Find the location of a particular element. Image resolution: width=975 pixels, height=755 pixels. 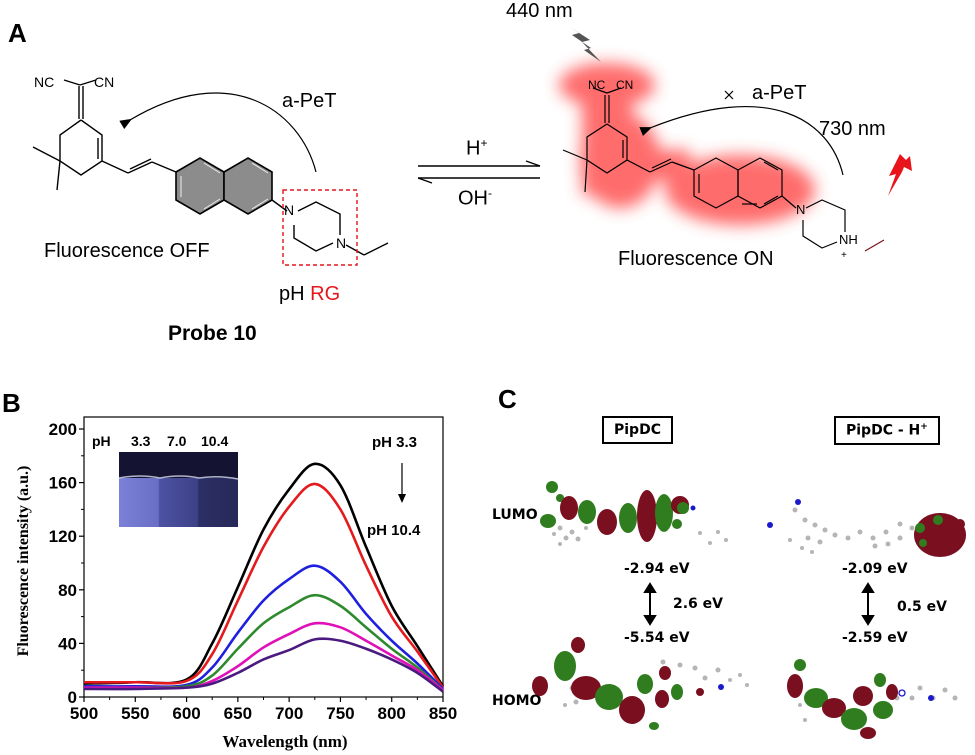

y-axis-label: Fluorescence intensity (a.u.) is located at coordinates (23, 561).